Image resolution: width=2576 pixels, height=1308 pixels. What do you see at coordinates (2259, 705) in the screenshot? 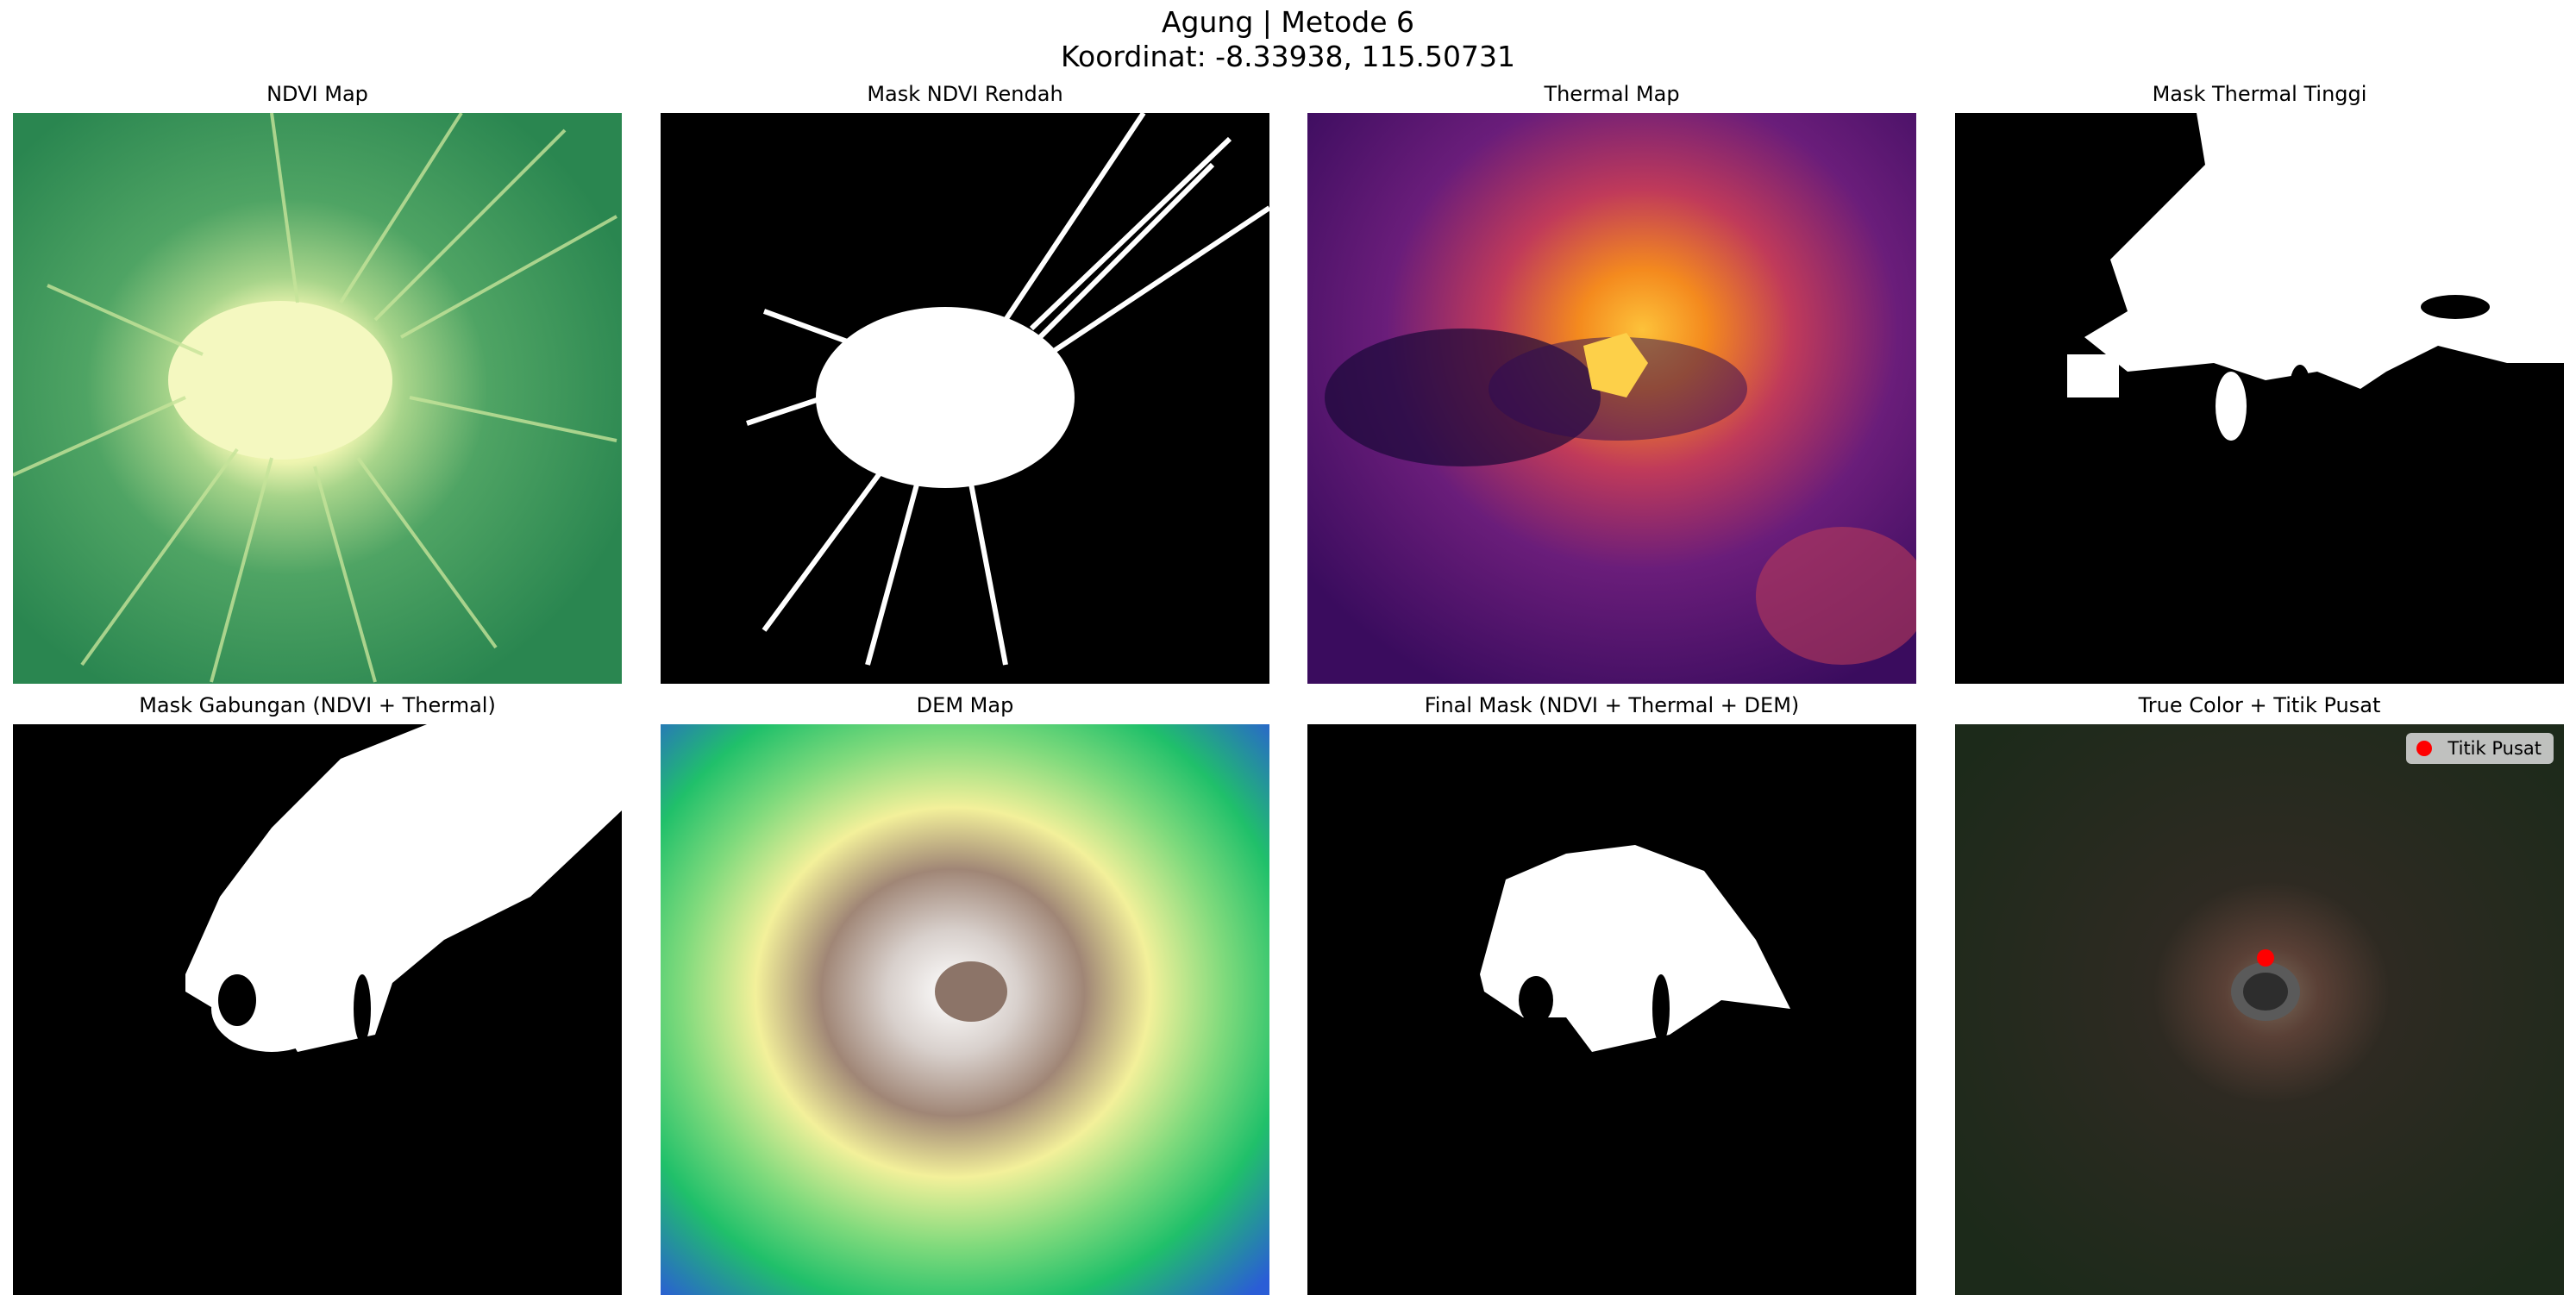
I see `panel-title-true-color: True Color + Titik Pusat` at bounding box center [2259, 705].